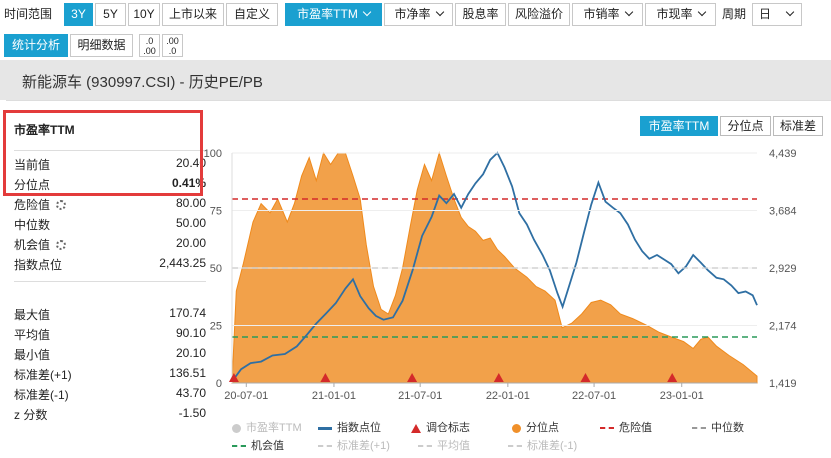 This screenshot has height=458, width=831. I want to click on stat-index-level: 指数点位 2,443.25, so click(110, 266).